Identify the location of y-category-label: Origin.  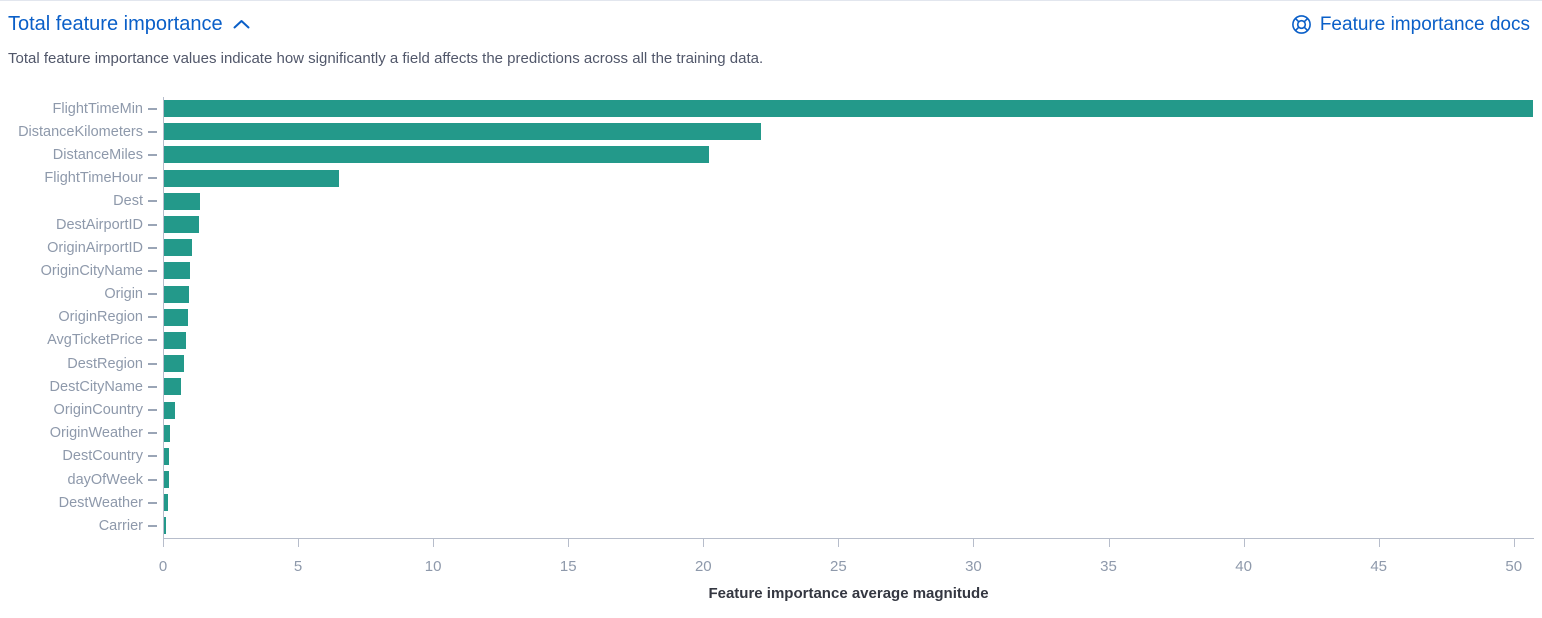
(123, 294).